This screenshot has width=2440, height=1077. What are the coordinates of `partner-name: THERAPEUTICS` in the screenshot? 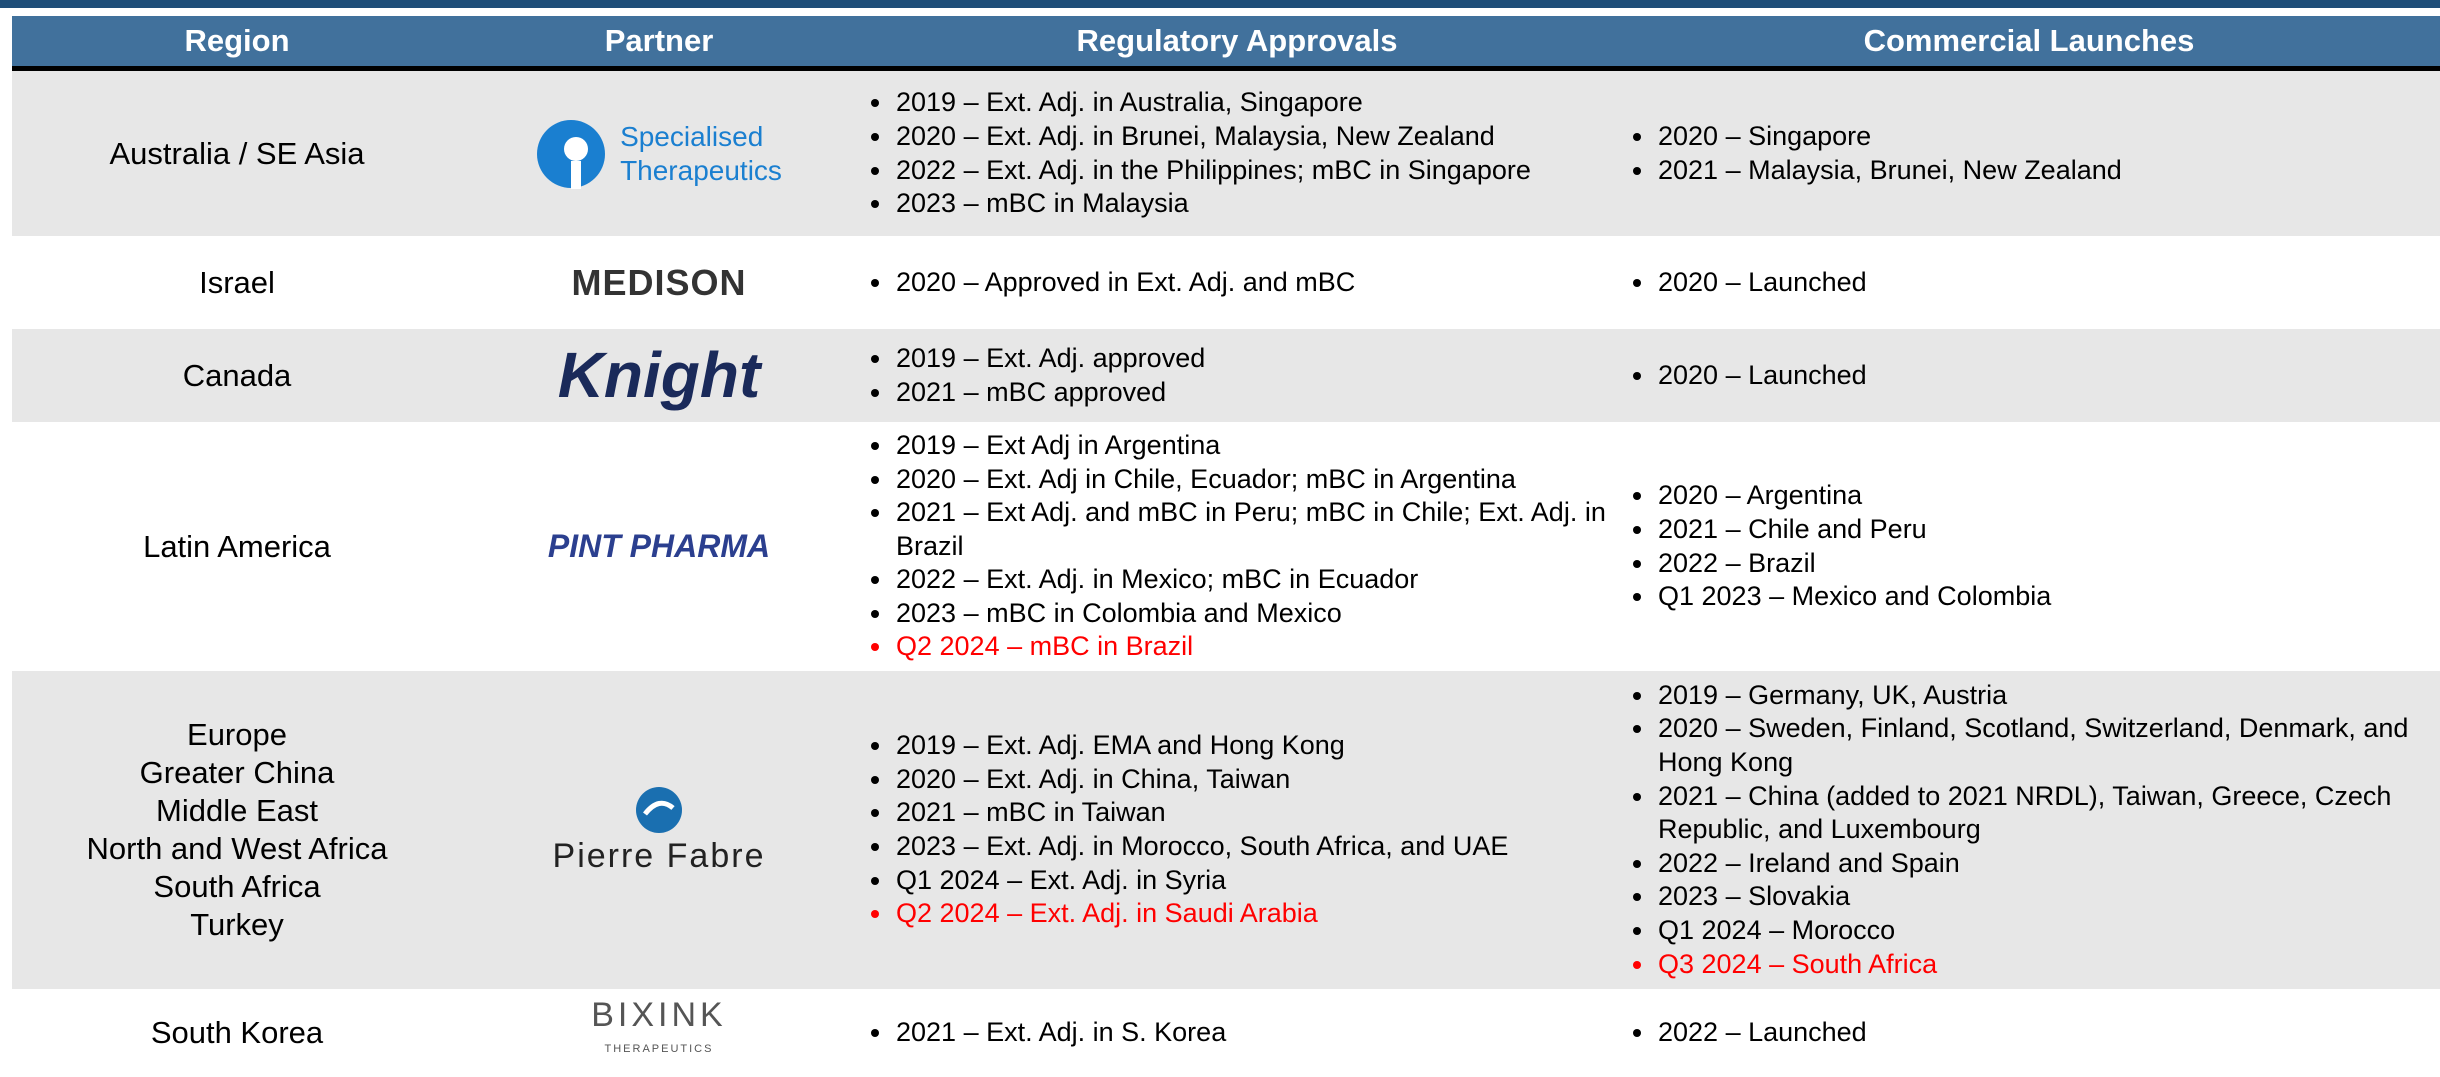 It's located at (659, 1048).